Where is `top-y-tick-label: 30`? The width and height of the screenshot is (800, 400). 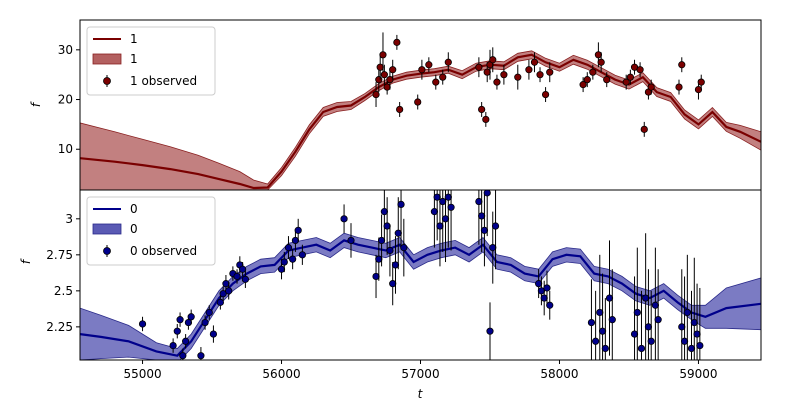 top-y-tick-label: 30 is located at coordinates (65, 50).